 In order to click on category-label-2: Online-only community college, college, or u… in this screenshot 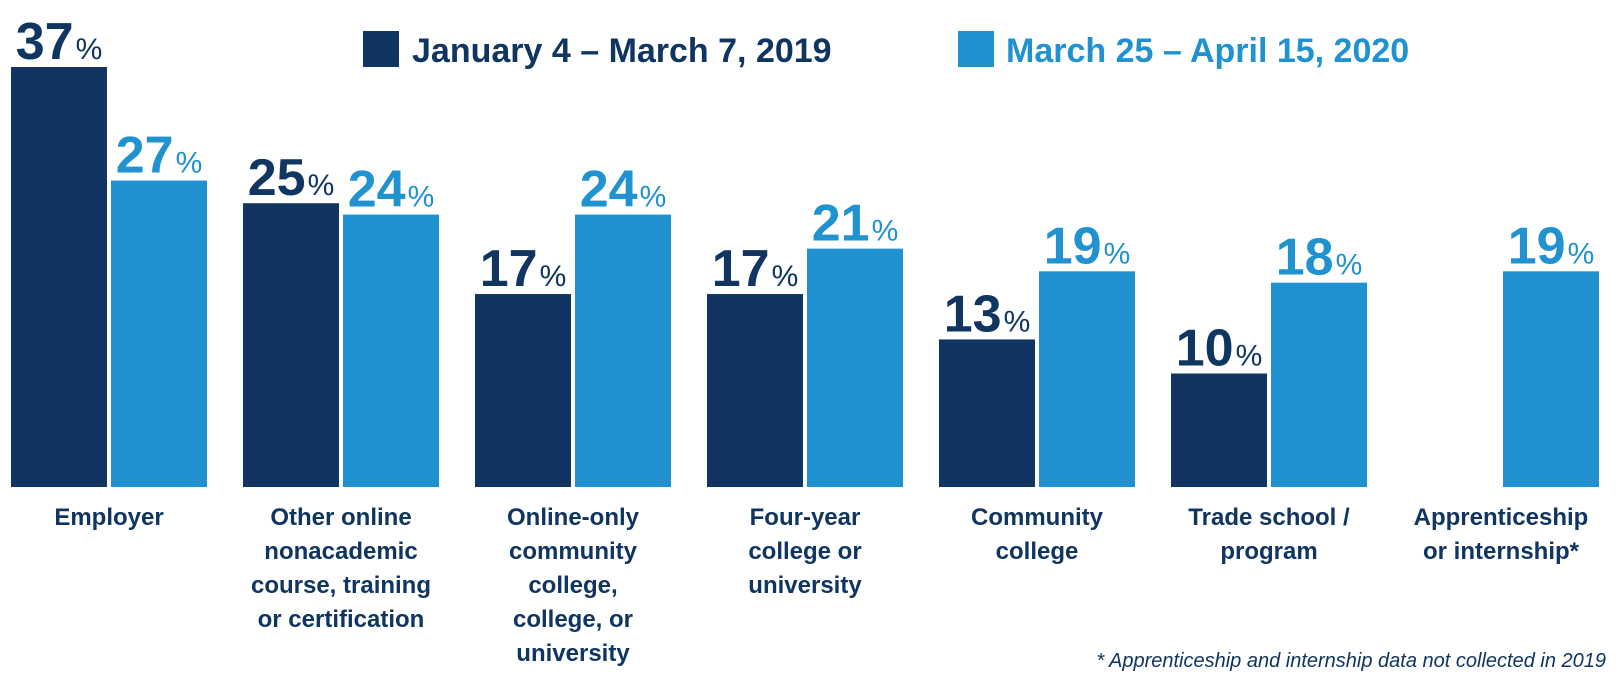, I will do `click(573, 585)`.